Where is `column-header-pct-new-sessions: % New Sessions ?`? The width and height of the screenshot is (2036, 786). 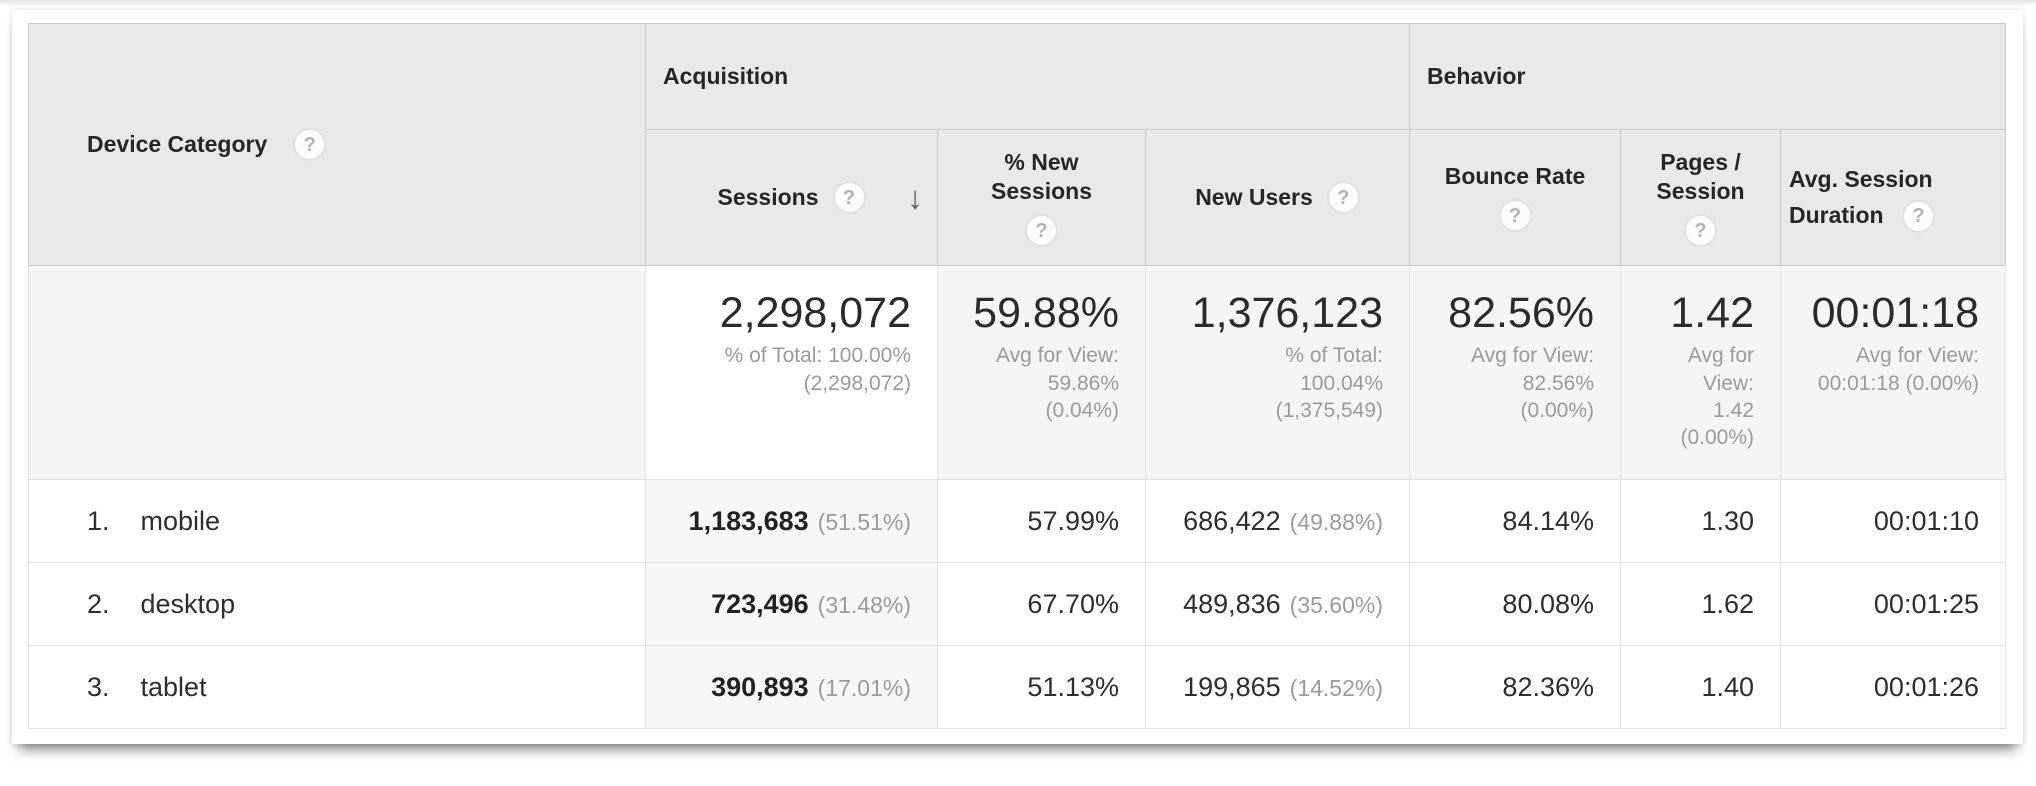
column-header-pct-new-sessions: % New Sessions ? is located at coordinates (1041, 197).